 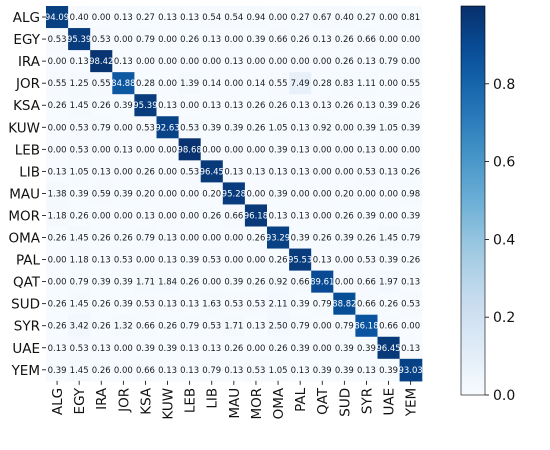 What do you see at coordinates (80, 400) in the screenshot?
I see `x-tick-label: EGY` at bounding box center [80, 400].